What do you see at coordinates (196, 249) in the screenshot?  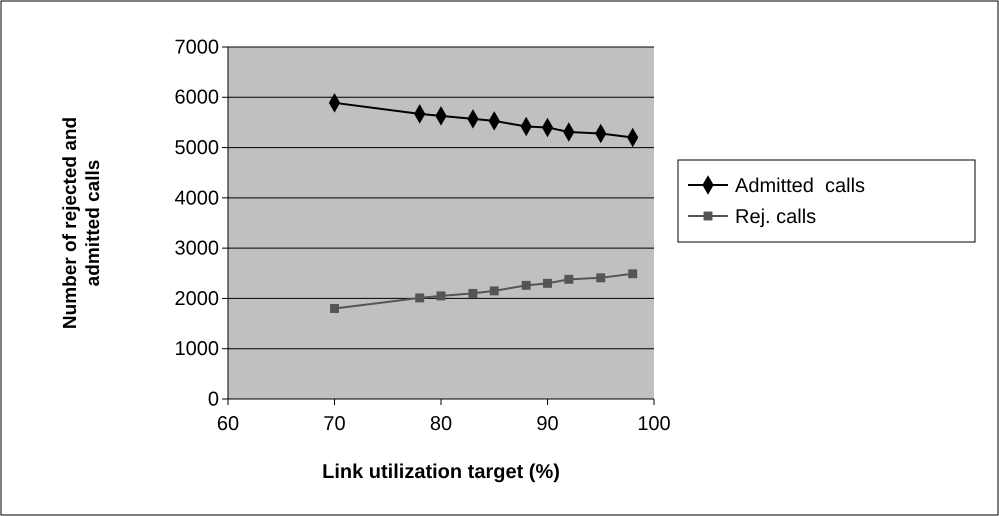 I see `y-tick-label: 3000` at bounding box center [196, 249].